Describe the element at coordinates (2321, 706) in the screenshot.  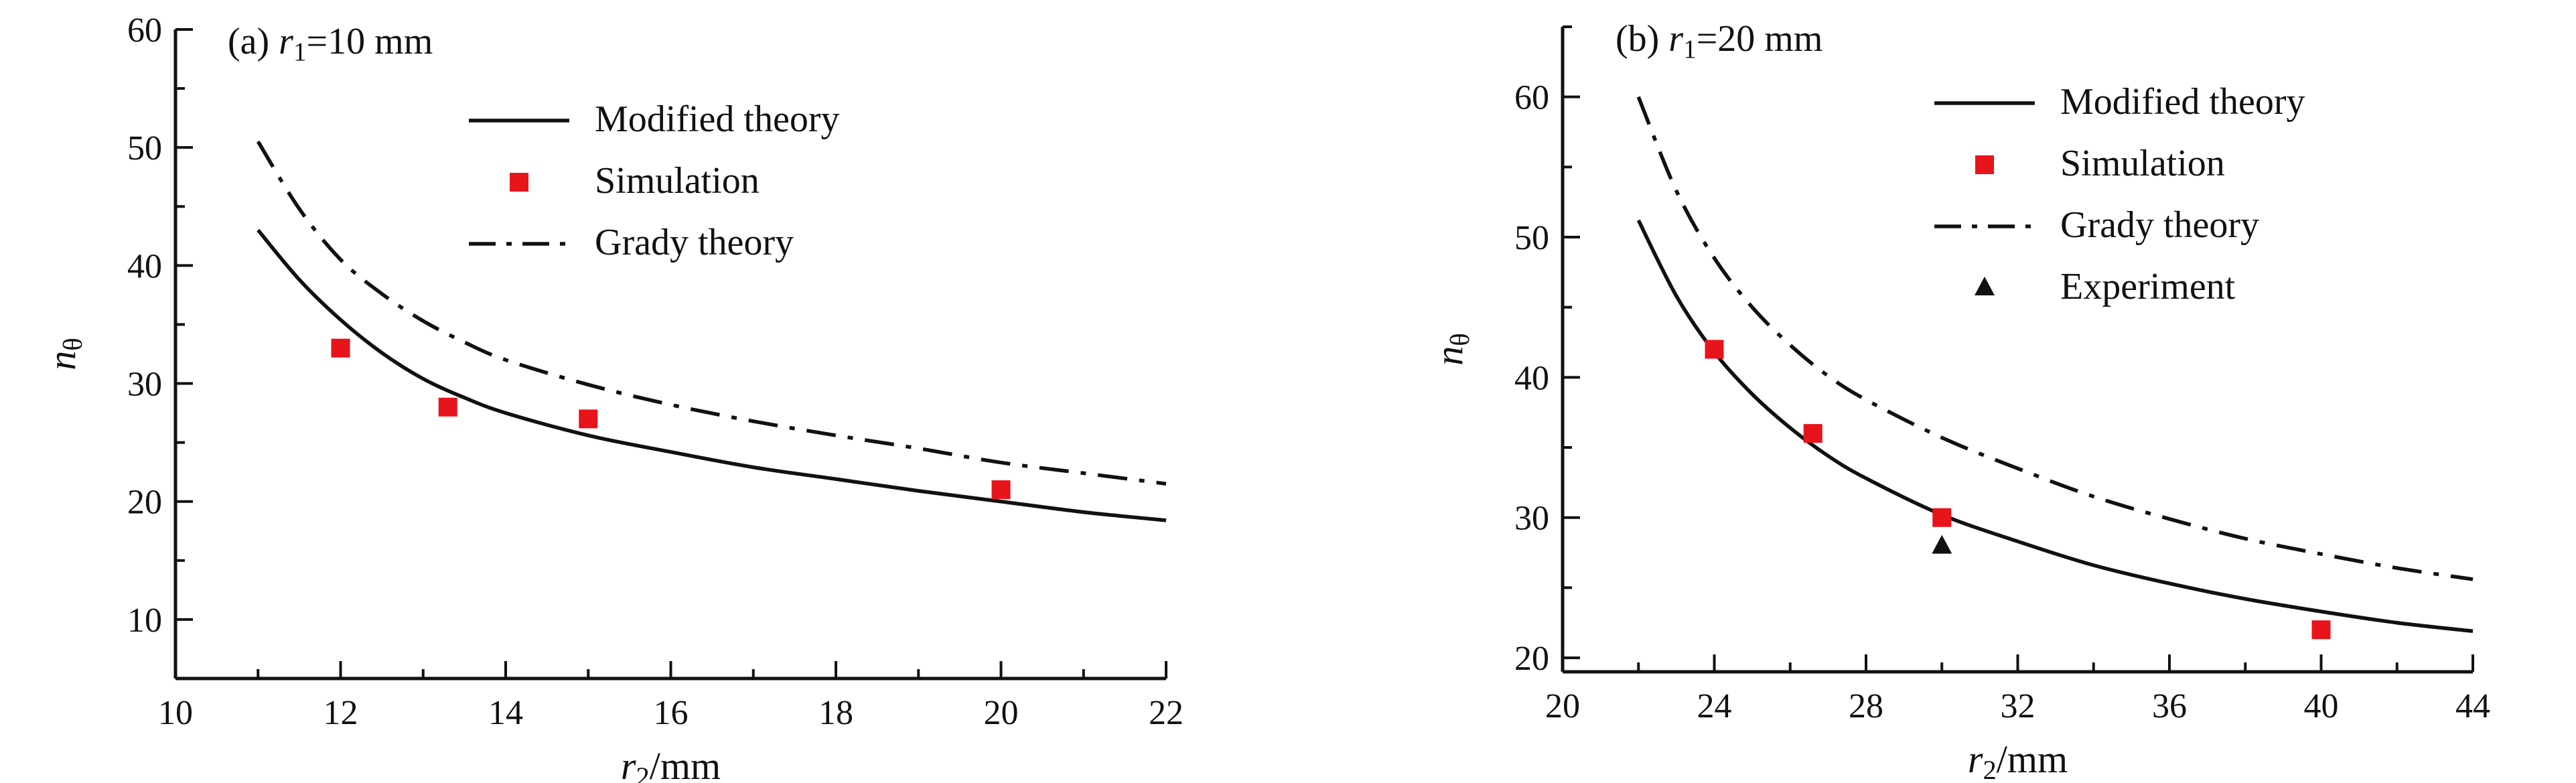
I see `x-tick-label: 40` at that location.